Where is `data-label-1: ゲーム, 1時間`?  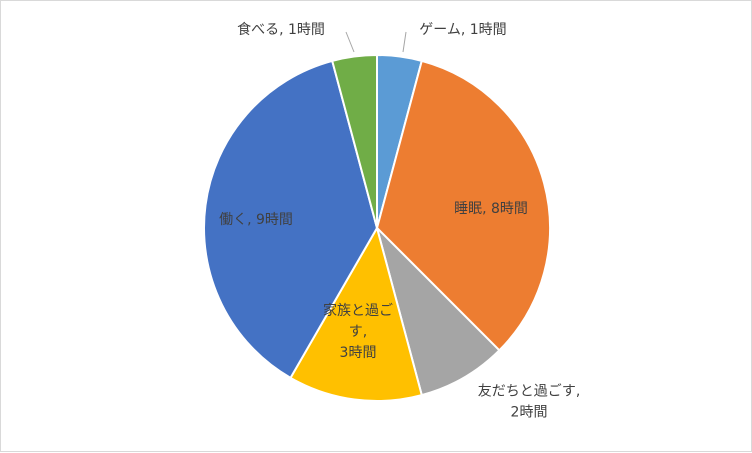 data-label-1: ゲーム, 1時間 is located at coordinates (462, 30).